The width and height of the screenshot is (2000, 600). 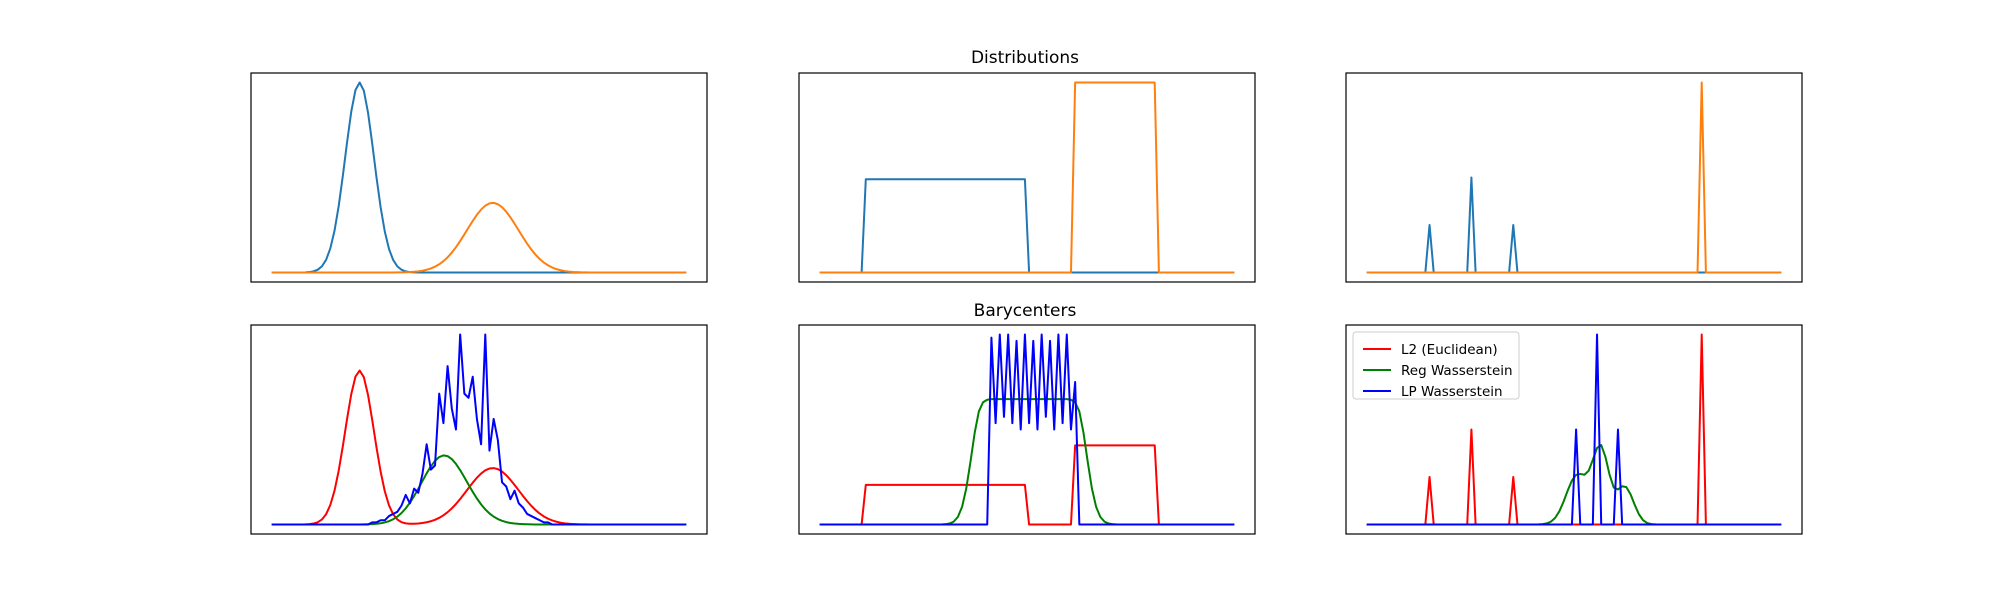 What do you see at coordinates (1025, 58) in the screenshot?
I see `distributions-title: Distributions` at bounding box center [1025, 58].